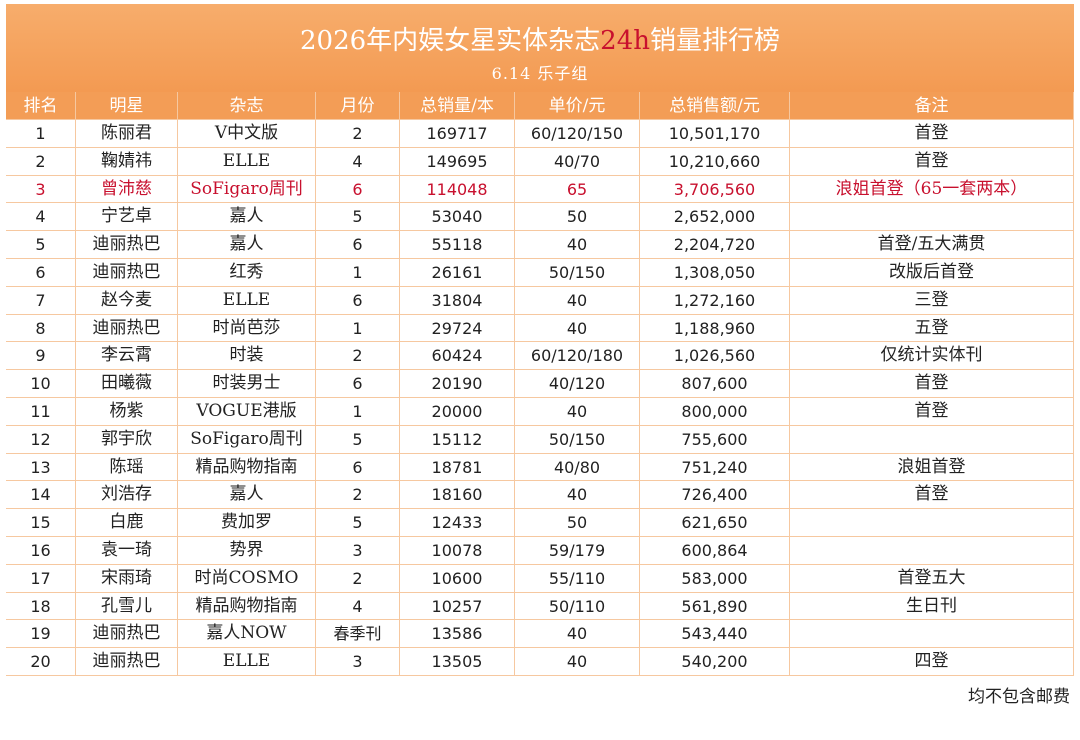  What do you see at coordinates (715, 495) in the screenshot?
I see `table-cell: 726,400` at bounding box center [715, 495].